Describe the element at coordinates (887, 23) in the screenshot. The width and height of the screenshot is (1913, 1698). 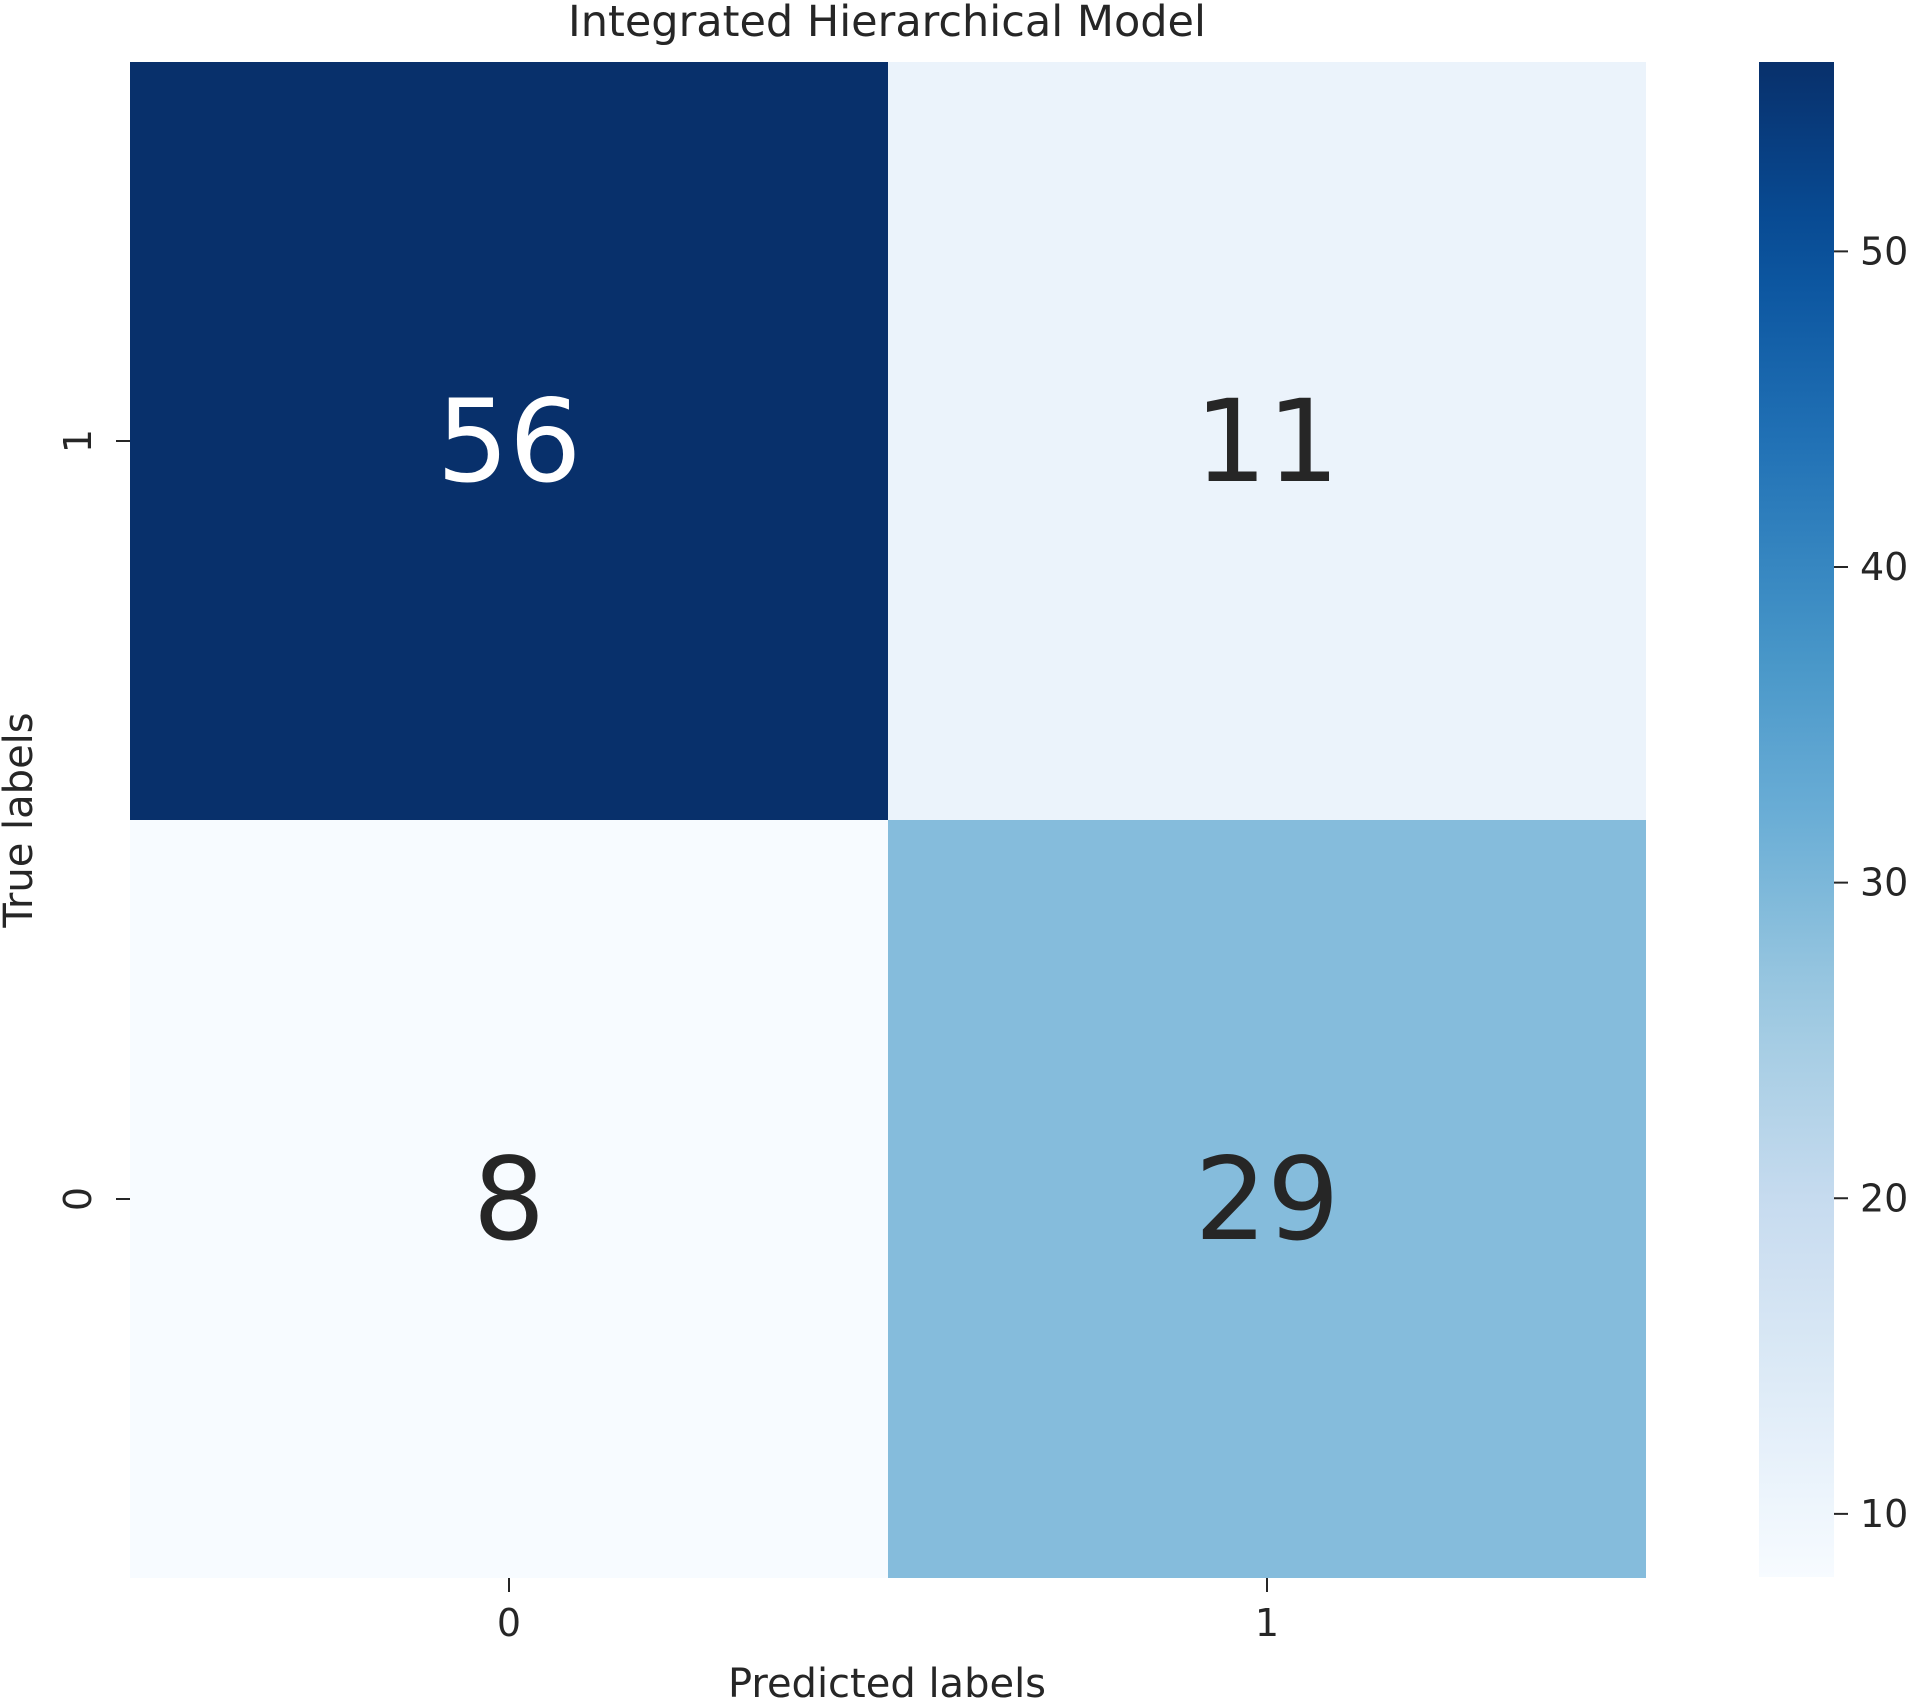
I see `chart-title: Integrated Hierarchical Model` at that location.